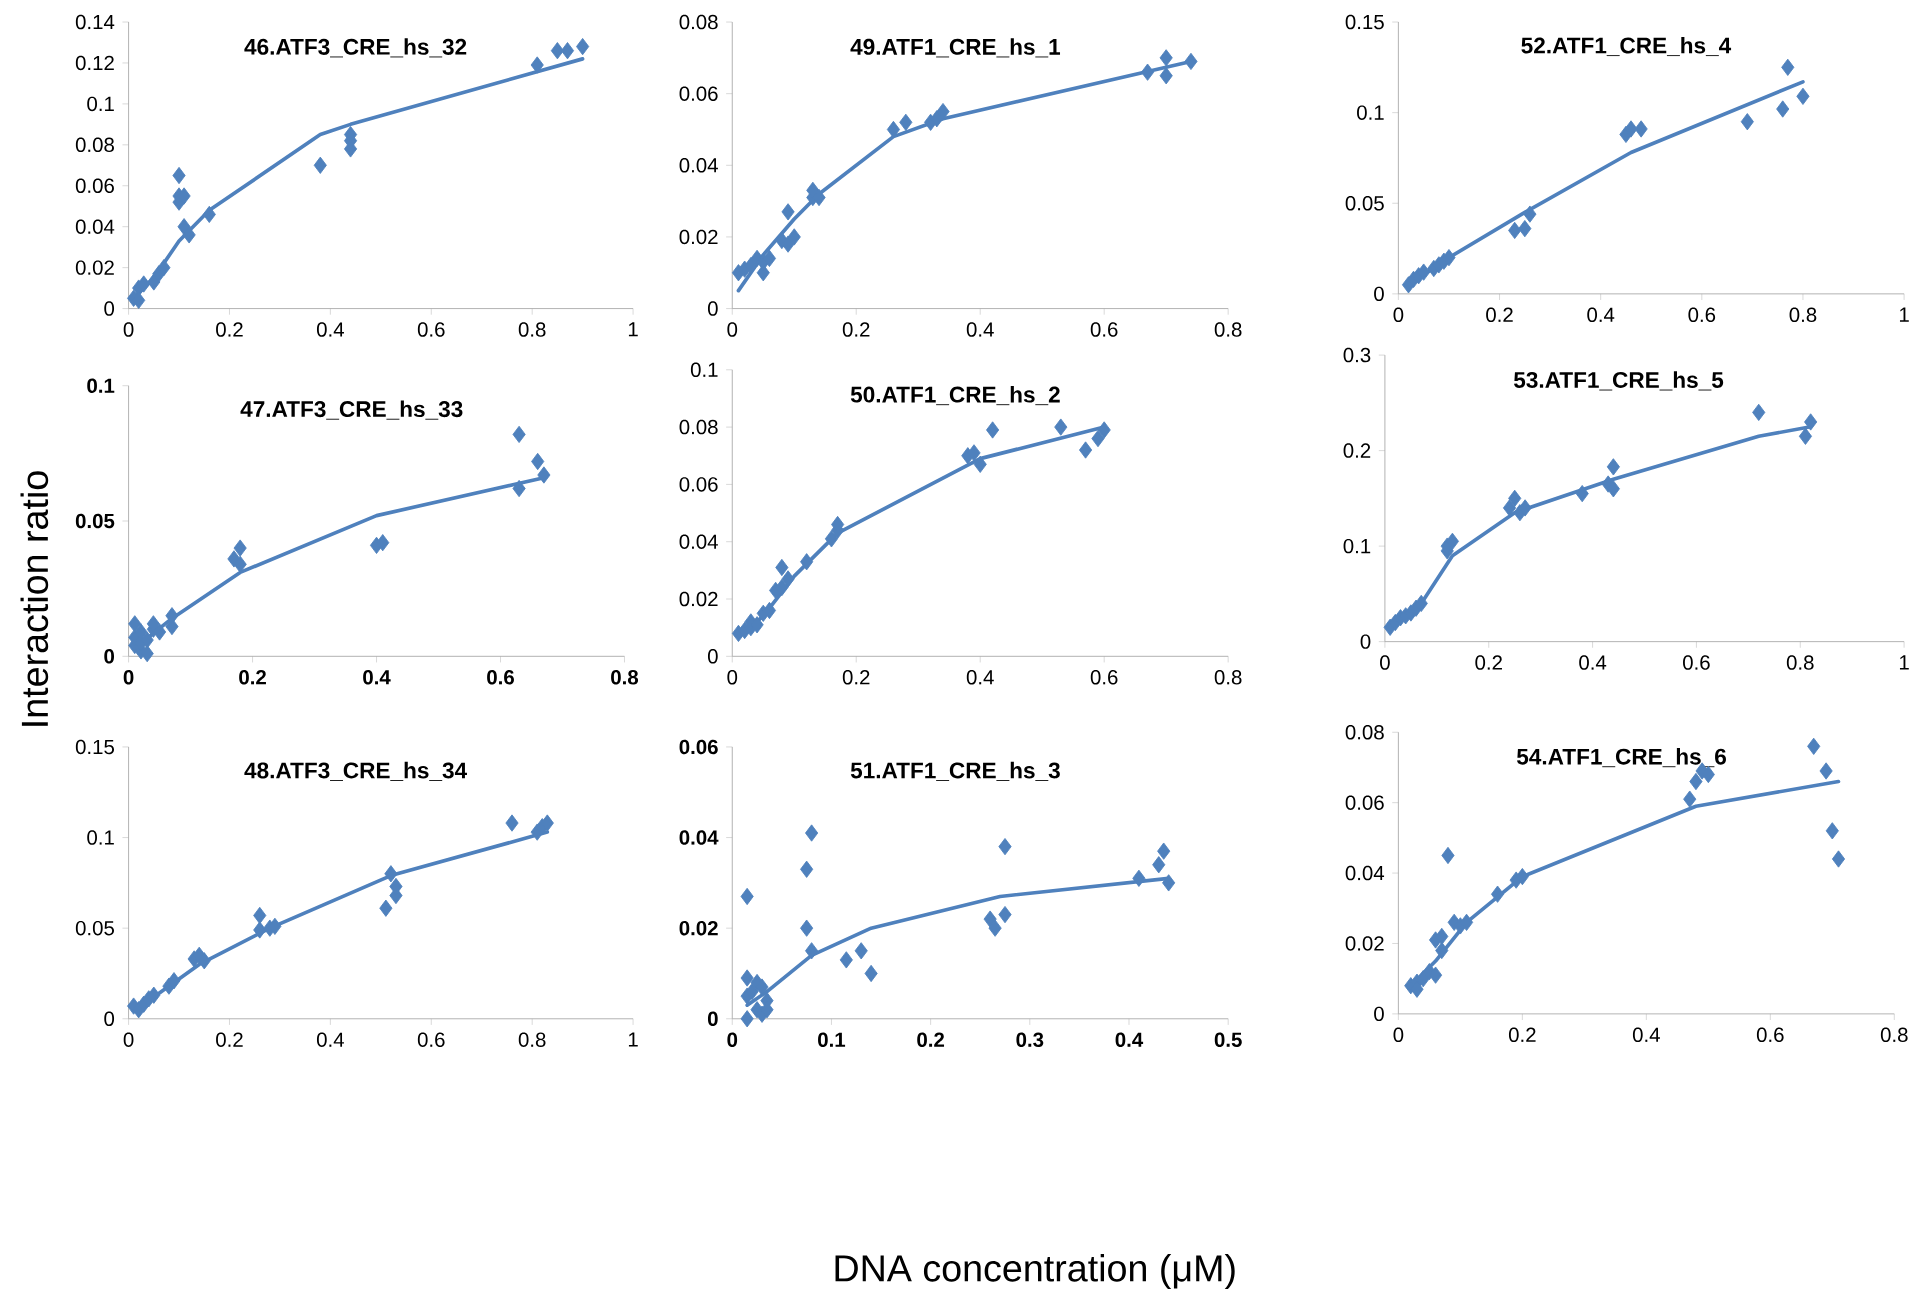 The width and height of the screenshot is (1920, 1297). I want to click on x-axis-title: DNA concentration (μM), so click(1035, 1272).